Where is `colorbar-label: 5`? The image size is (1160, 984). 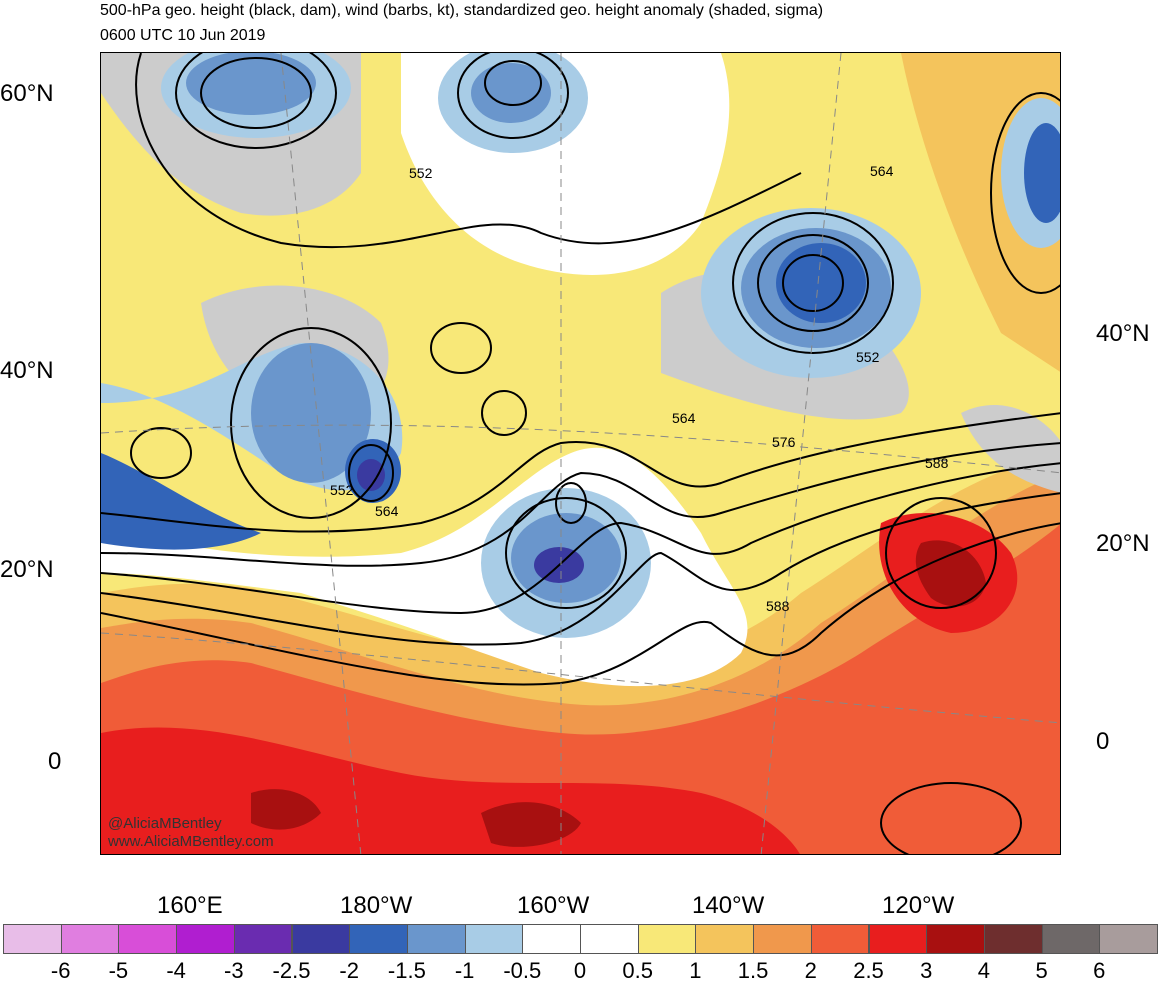
colorbar-label: 5 is located at coordinates (1041, 970).